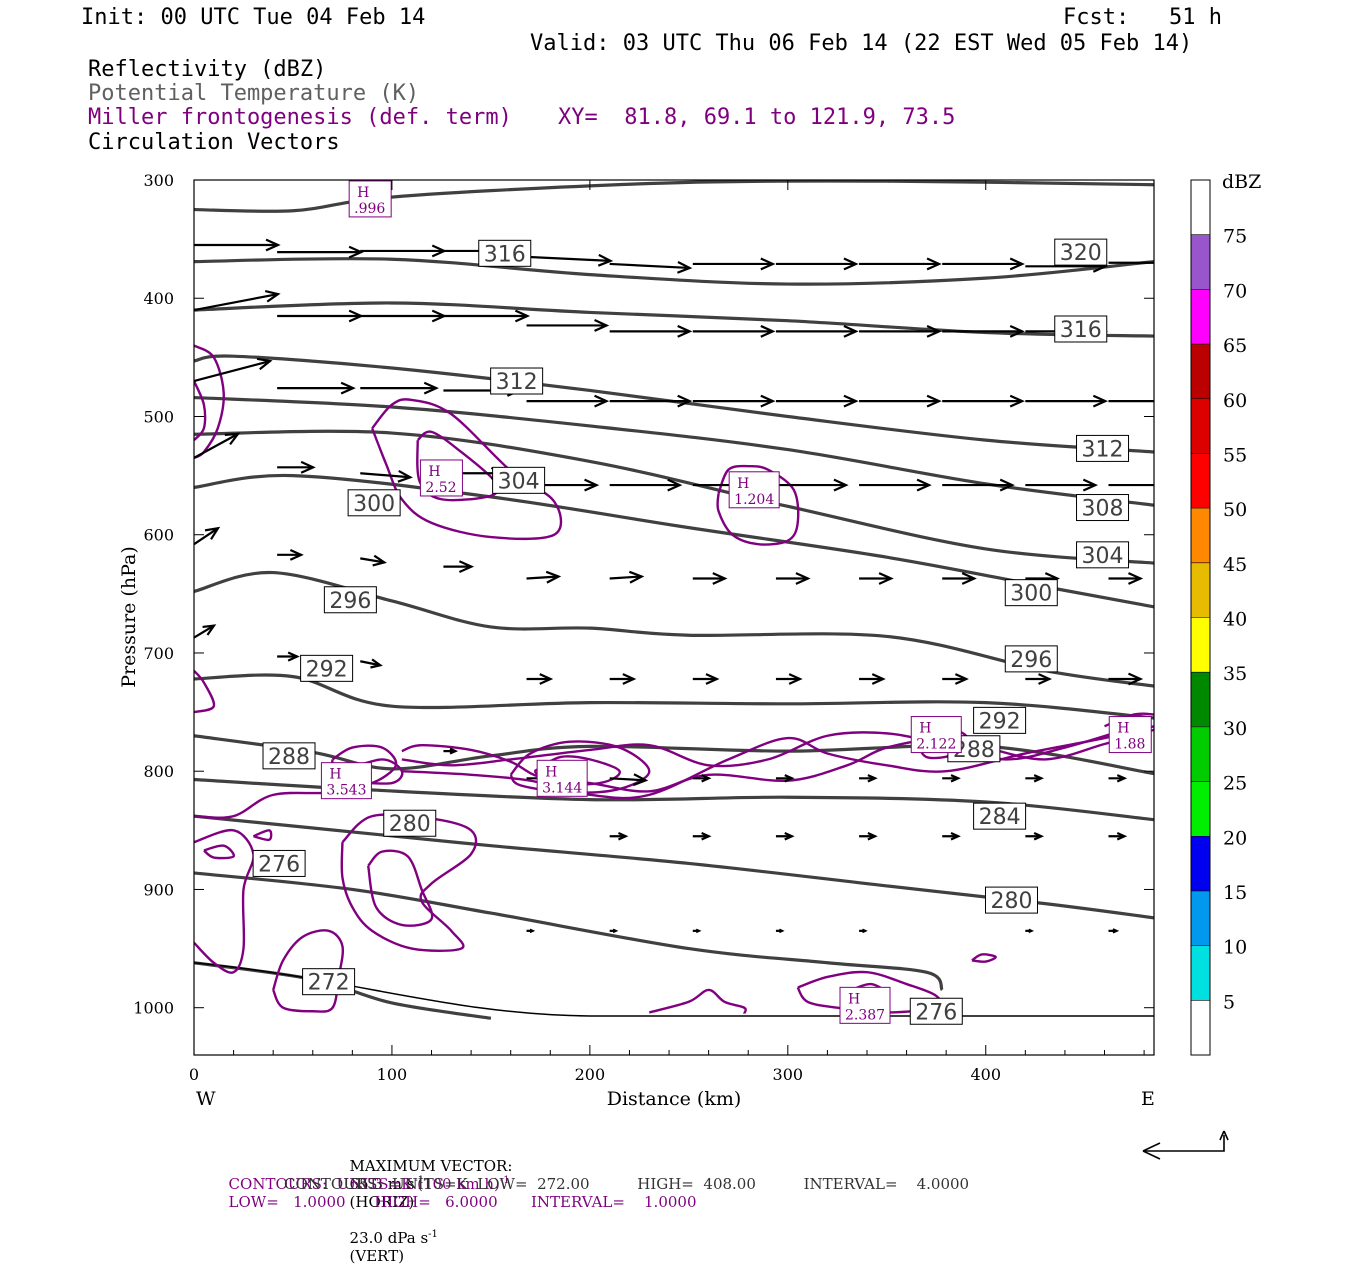 This screenshot has width=1350, height=1265. Describe the element at coordinates (562, 788) in the screenshot. I see `svg-text: 3.144` at that location.